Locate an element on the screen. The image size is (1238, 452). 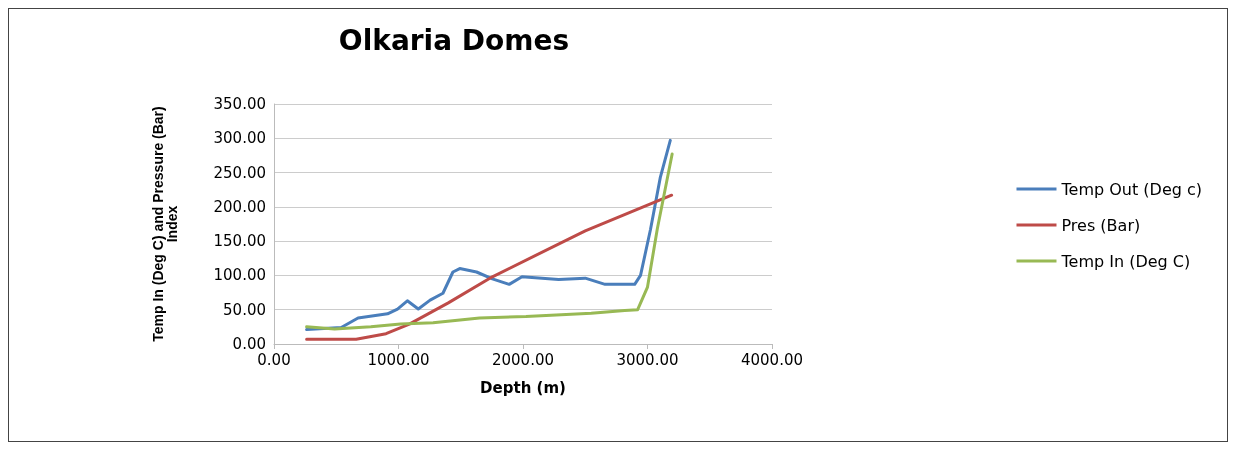
x-tick-label: 0.00 is located at coordinates (274, 359).